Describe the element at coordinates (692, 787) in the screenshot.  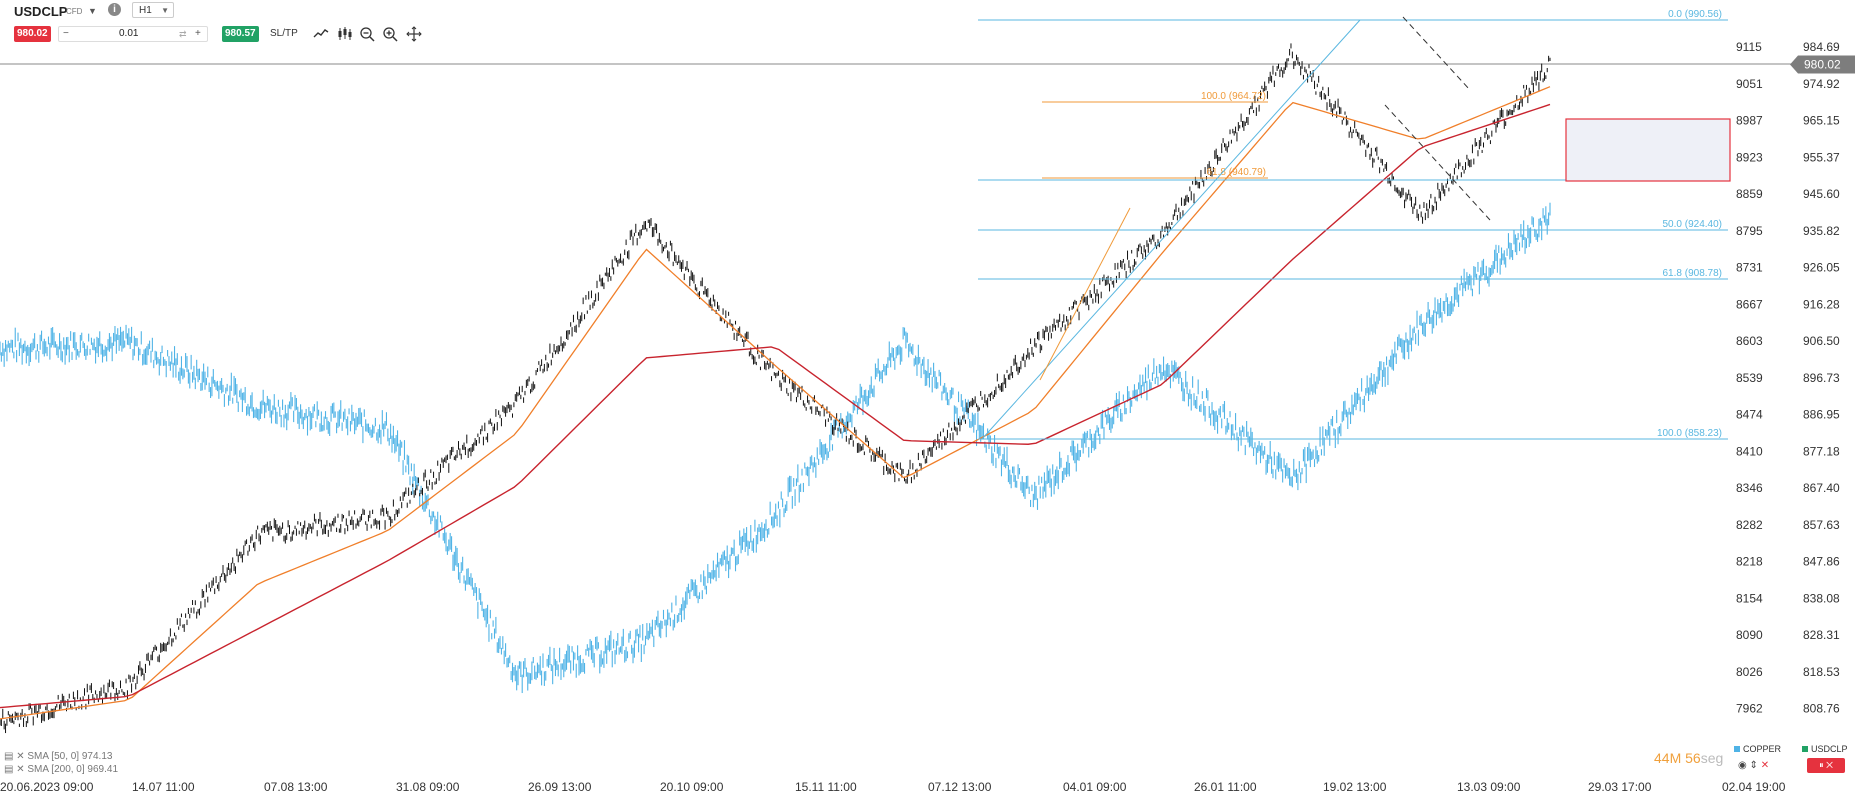
I see `x-axis-tick: 20.10 09:00` at that location.